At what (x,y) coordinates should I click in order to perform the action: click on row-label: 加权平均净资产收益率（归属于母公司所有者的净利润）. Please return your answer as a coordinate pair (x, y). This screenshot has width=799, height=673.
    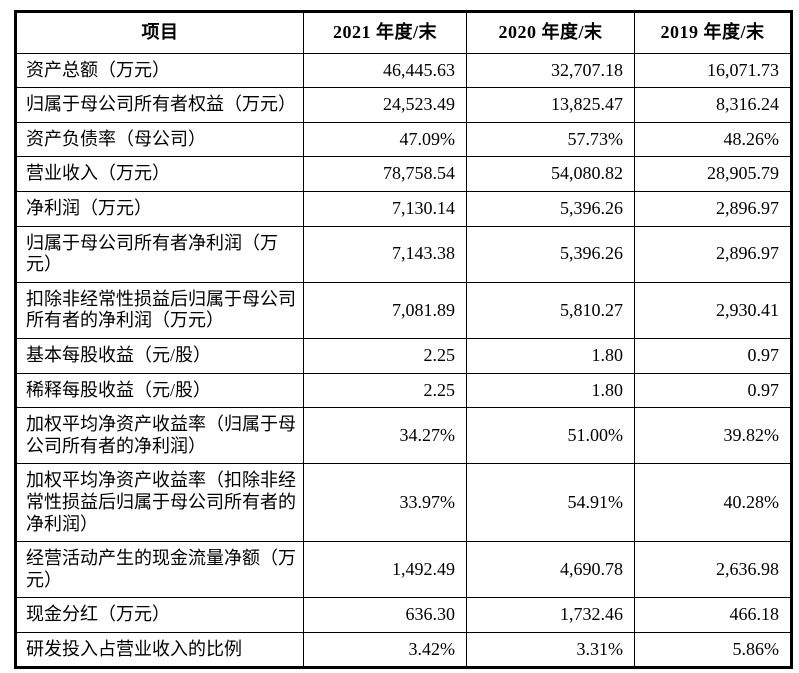
    Looking at the image, I should click on (159, 436).